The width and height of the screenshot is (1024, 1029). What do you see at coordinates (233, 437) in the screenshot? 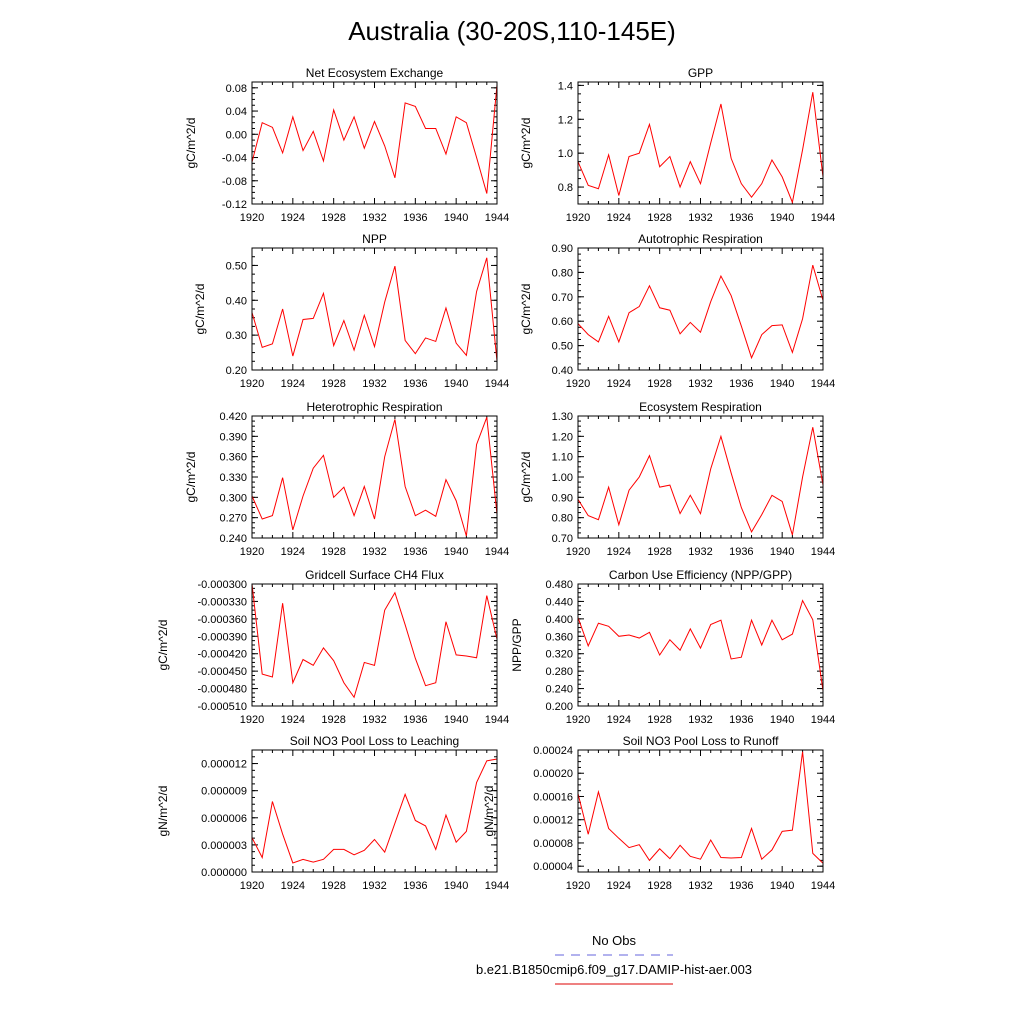
I see `y-tick-label: 0.390` at bounding box center [233, 437].